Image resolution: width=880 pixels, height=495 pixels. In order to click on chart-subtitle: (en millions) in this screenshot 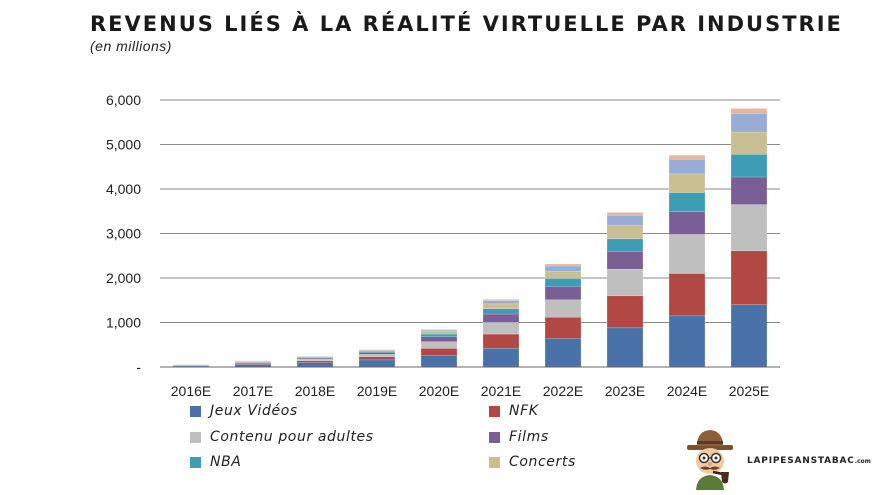, I will do `click(131, 46)`.